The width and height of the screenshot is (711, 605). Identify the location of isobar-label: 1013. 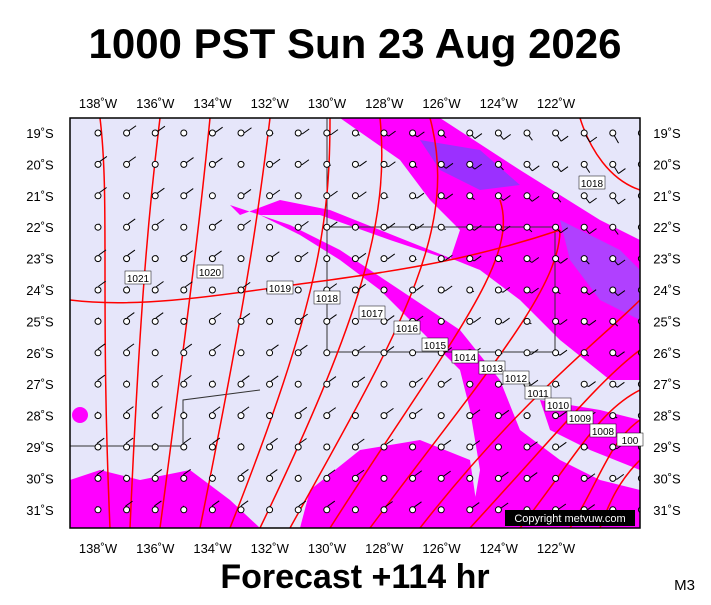
(492, 369).